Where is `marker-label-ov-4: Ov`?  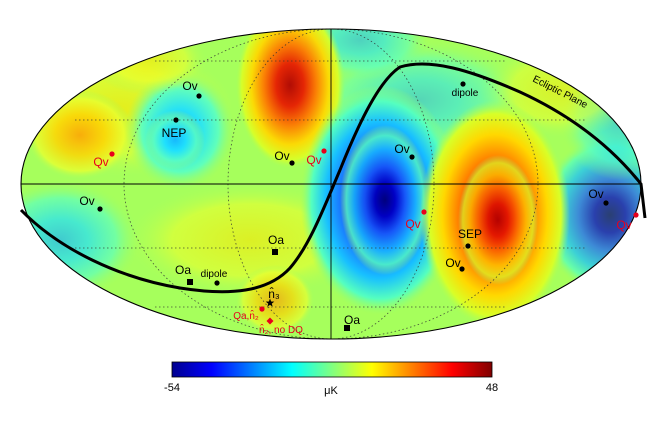
marker-label-ov-4: Ov is located at coordinates (401, 149).